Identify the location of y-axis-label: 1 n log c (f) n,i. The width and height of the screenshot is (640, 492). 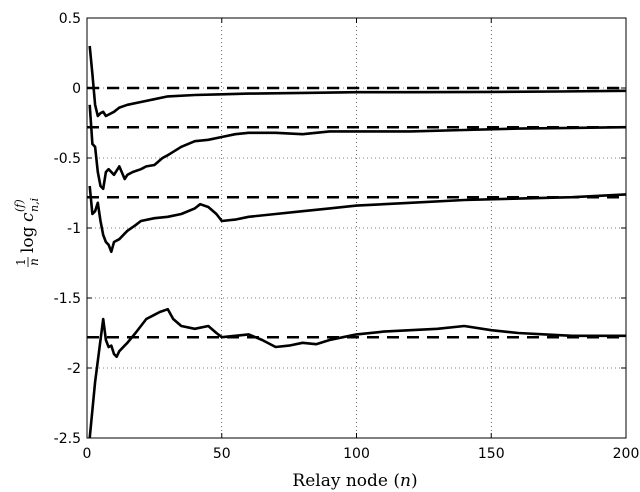
(27, 232).